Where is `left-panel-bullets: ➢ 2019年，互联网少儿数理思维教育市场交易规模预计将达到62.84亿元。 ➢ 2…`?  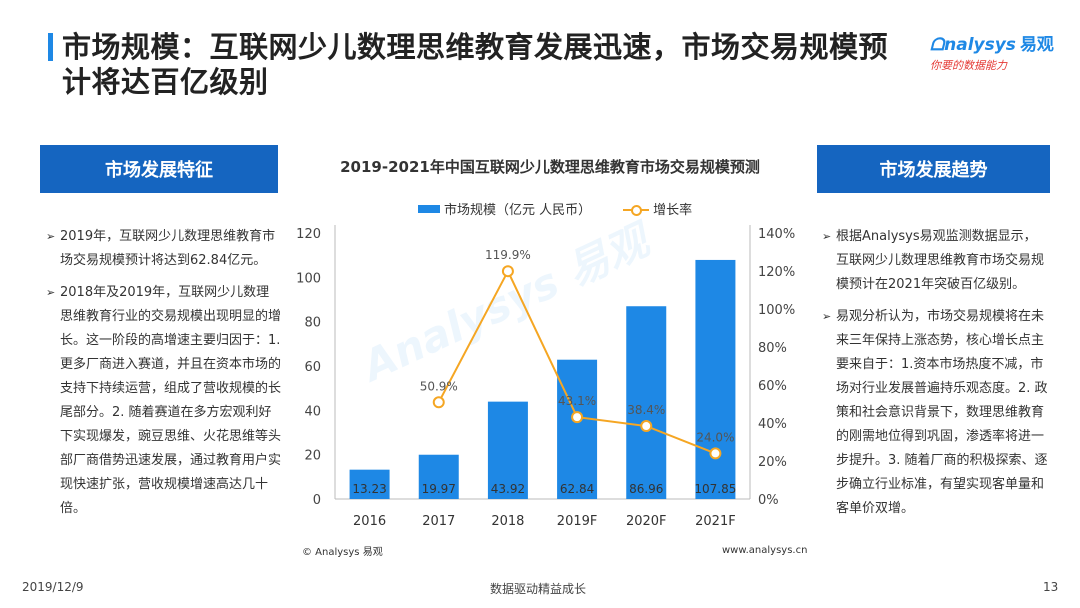 left-panel-bullets: ➢ 2019年，互联网少儿数理思维教育市场交易规模预计将达到62.84亿元。 ➢ 2… is located at coordinates (164, 377).